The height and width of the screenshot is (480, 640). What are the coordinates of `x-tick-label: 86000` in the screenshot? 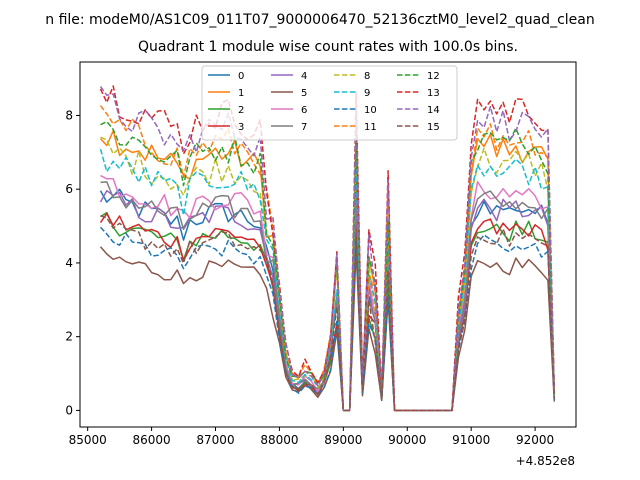 It's located at (151, 440).